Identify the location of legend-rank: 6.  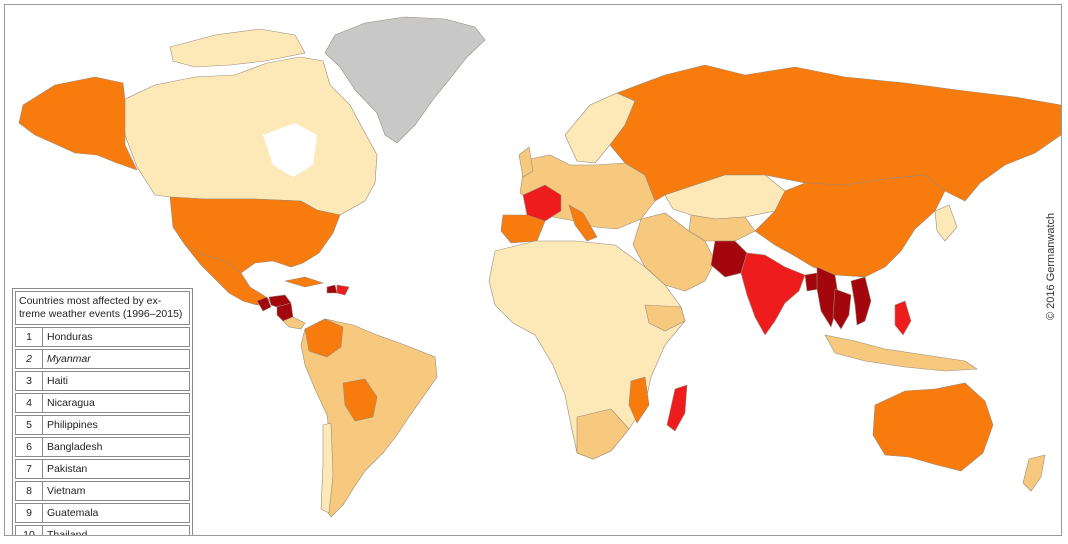
(29, 447).